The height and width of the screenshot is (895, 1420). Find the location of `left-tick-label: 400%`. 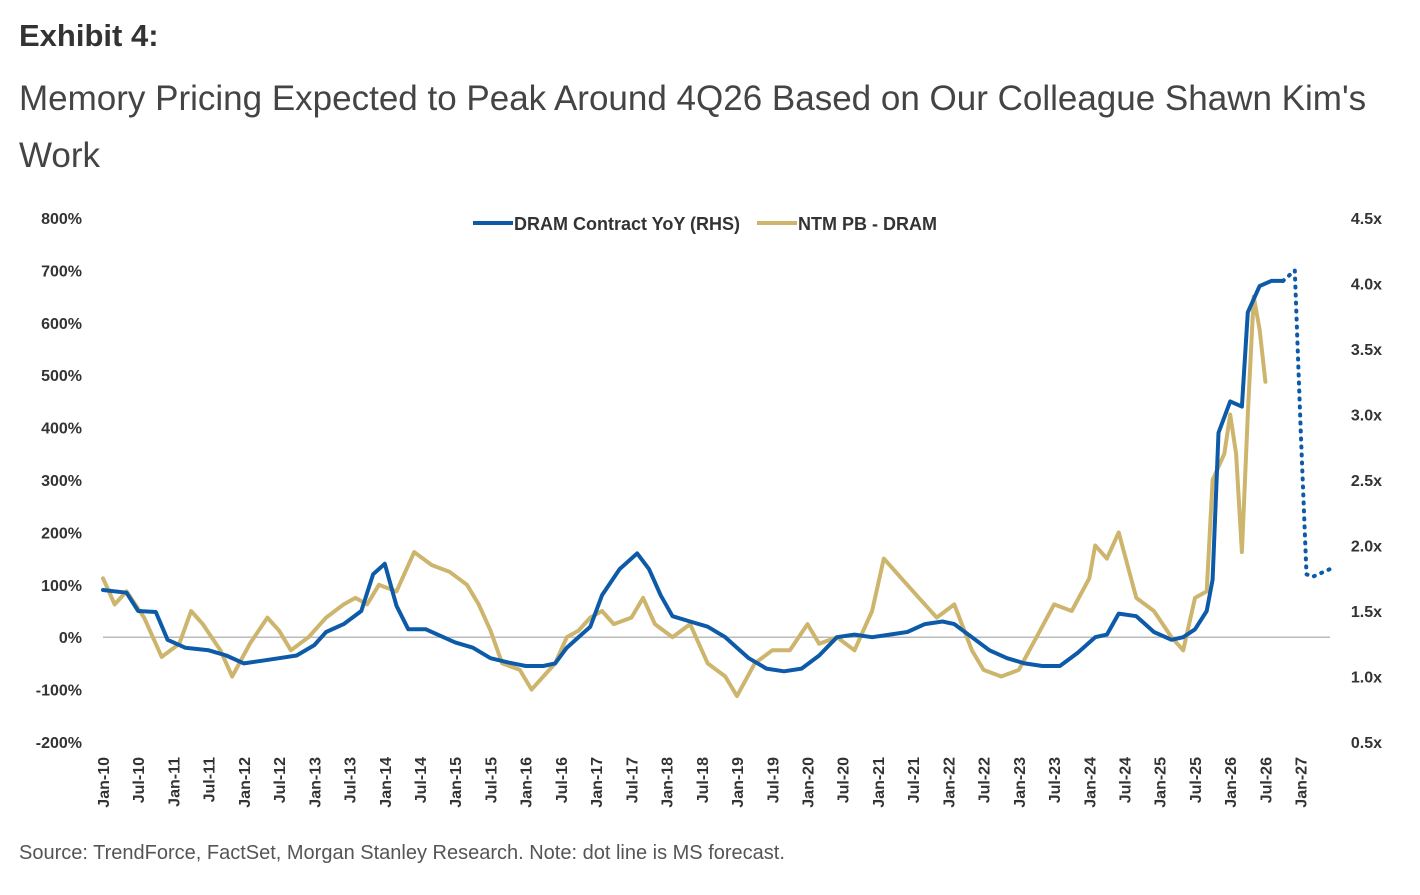

left-tick-label: 400% is located at coordinates (61, 429).